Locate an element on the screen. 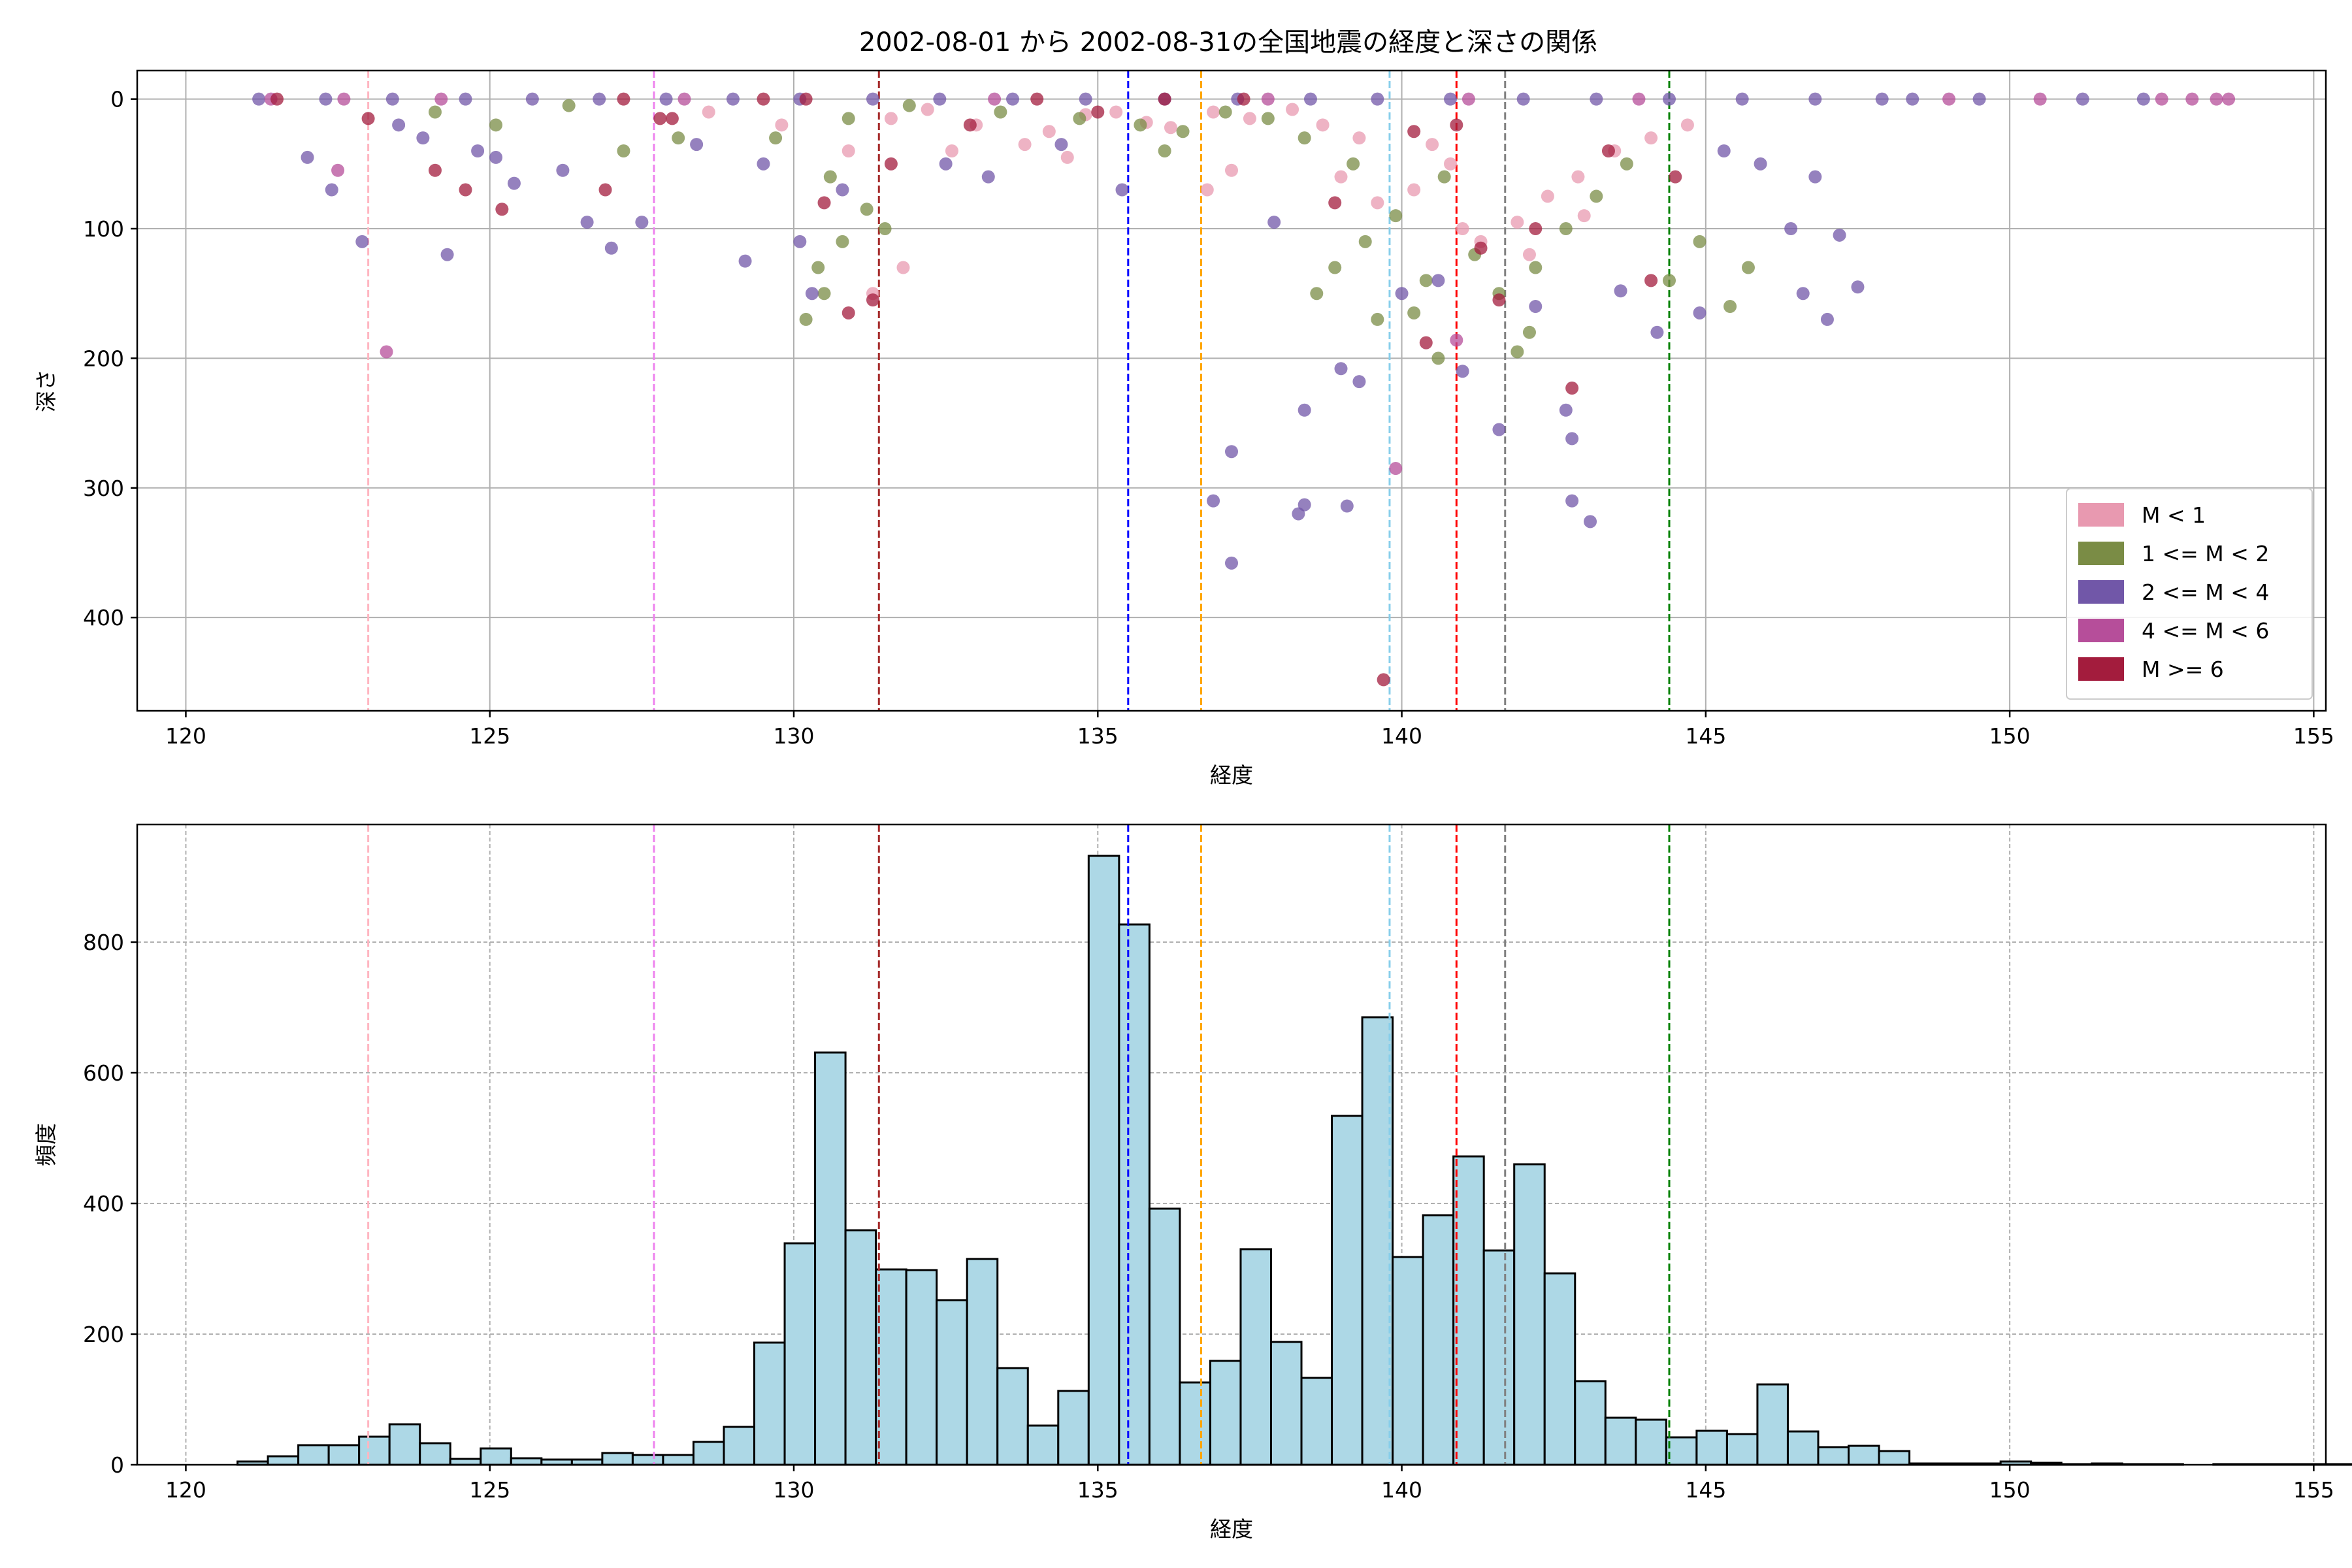 Image resolution: width=2352 pixels, height=1568 pixels. histogram-xlabel: 経度 is located at coordinates (1231, 1529).